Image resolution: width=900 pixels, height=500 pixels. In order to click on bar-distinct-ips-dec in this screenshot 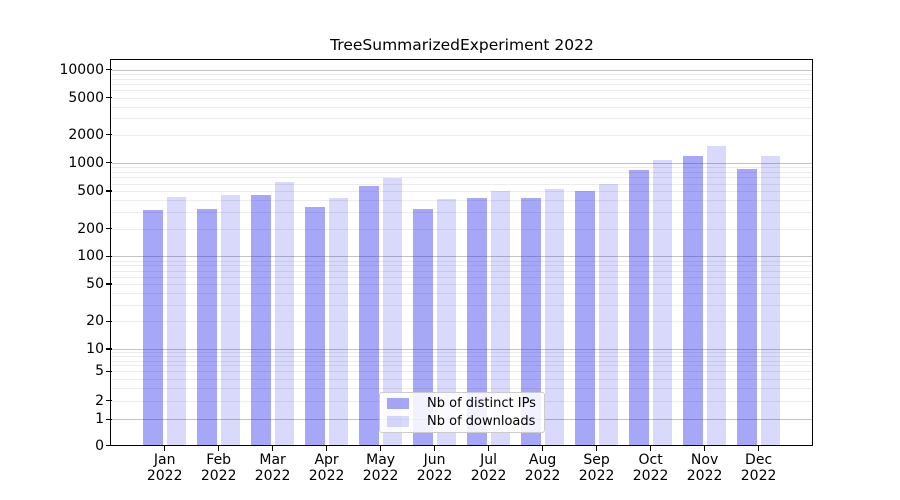, I will do `click(747, 307)`.